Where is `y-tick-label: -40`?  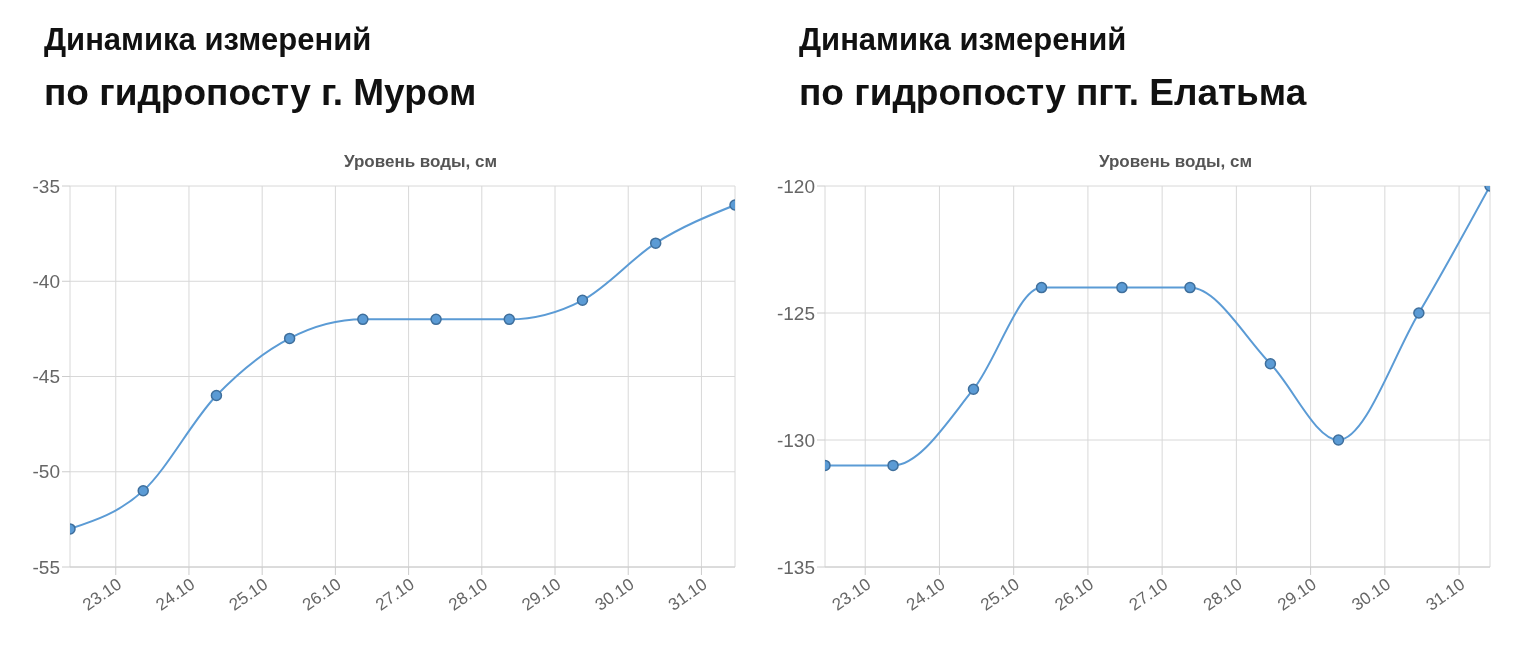
y-tick-label: -40 is located at coordinates (46, 281).